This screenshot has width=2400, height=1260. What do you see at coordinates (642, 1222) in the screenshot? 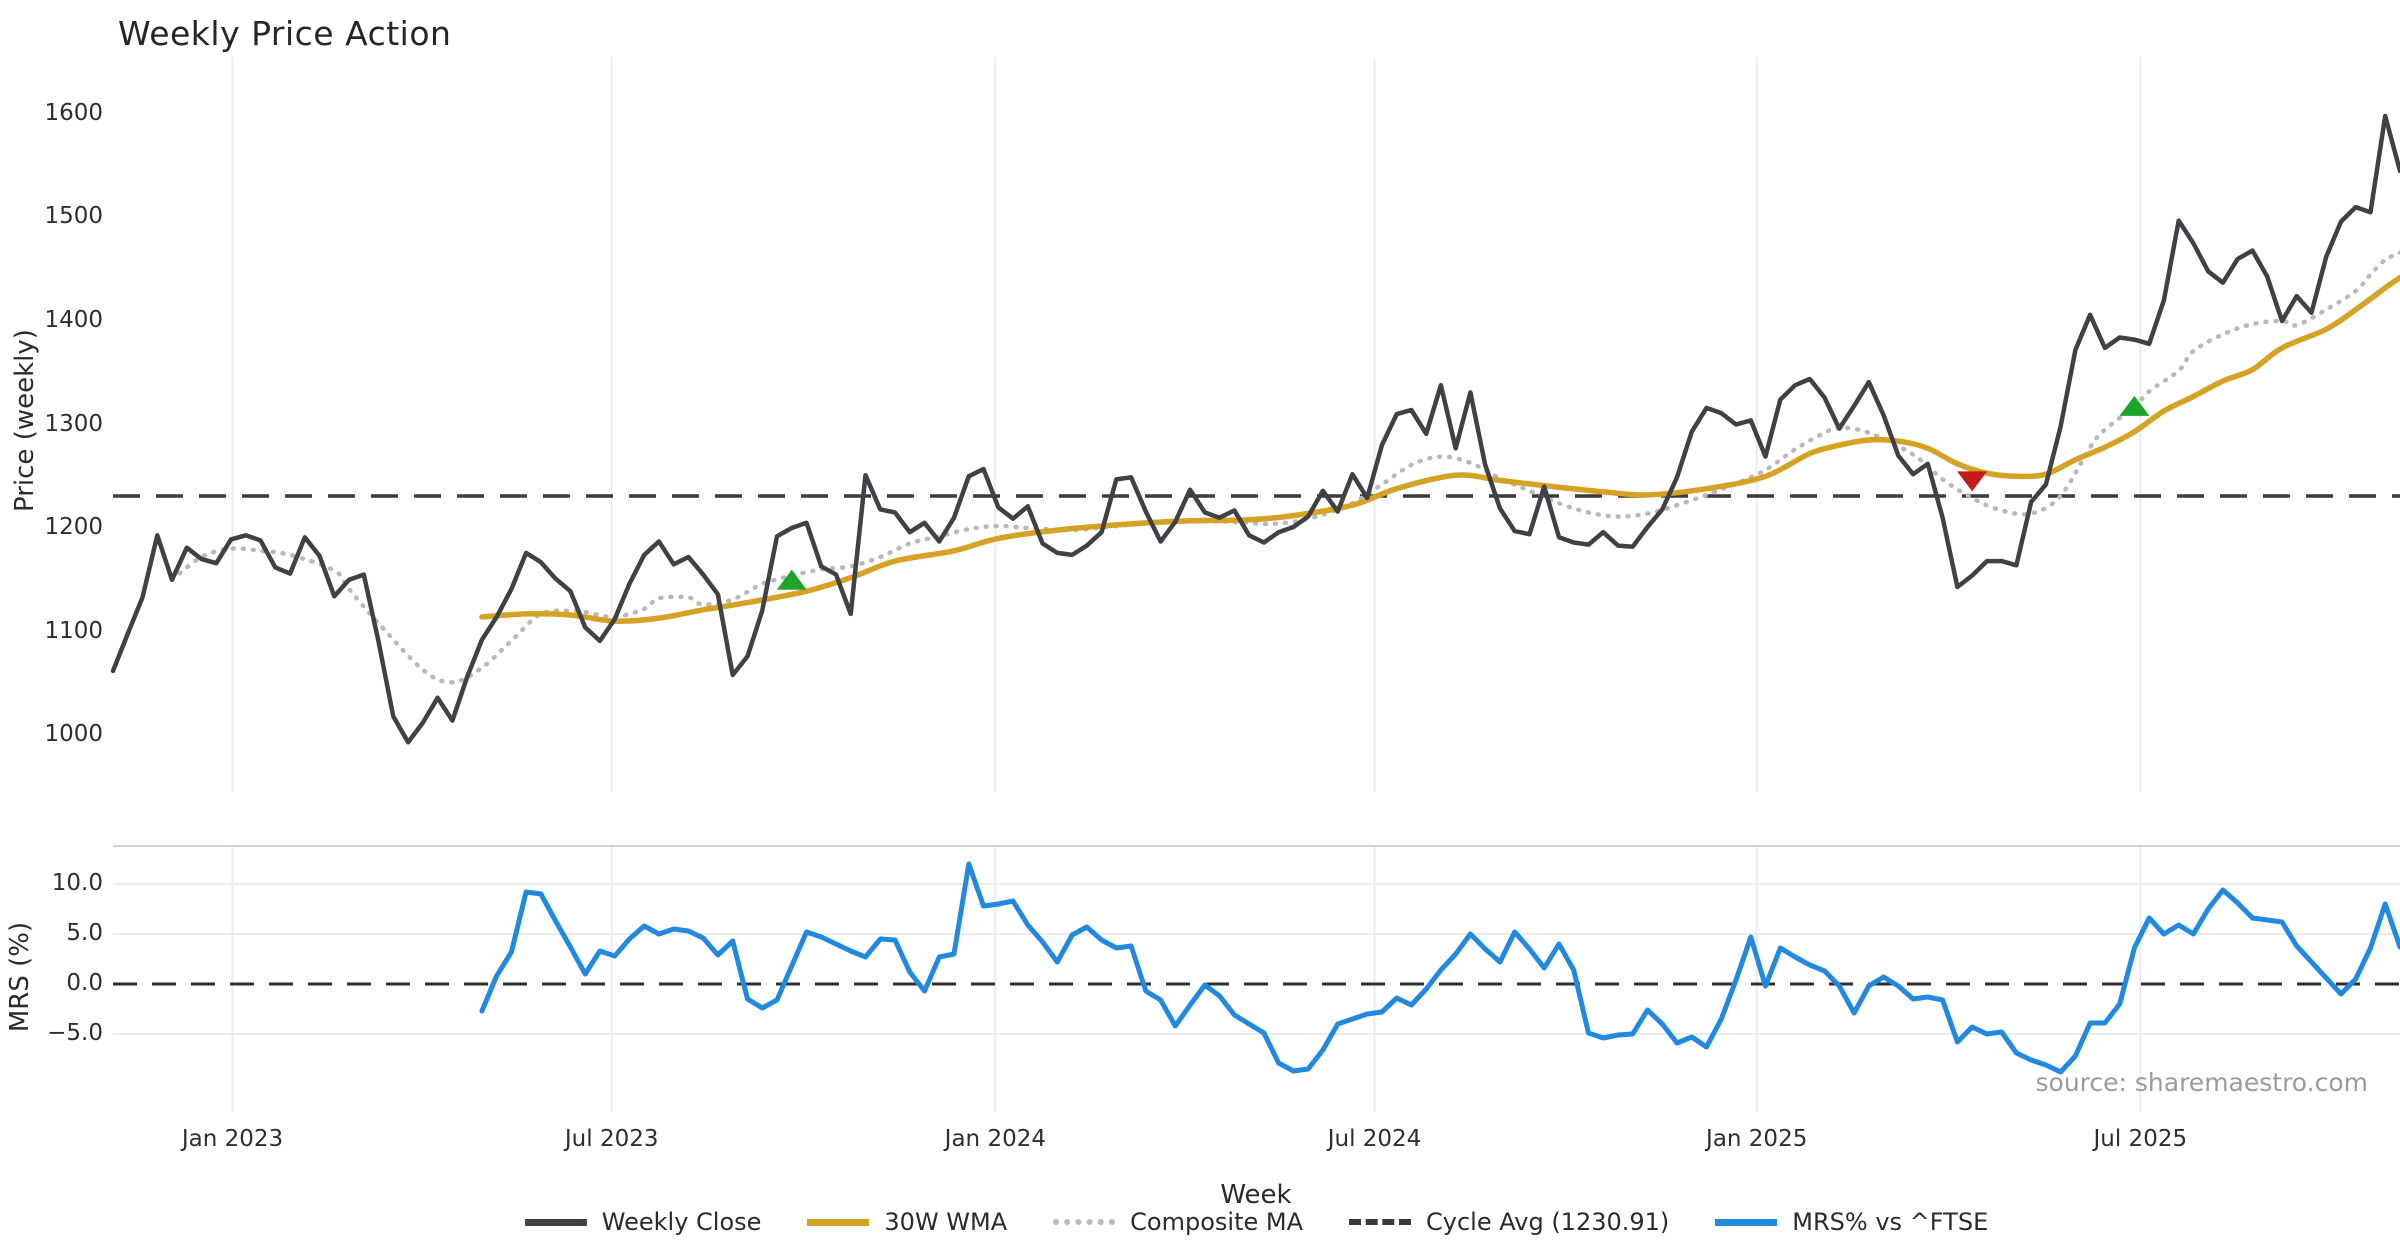
I see `legend-item-weekly-close: Weekly Close` at bounding box center [642, 1222].